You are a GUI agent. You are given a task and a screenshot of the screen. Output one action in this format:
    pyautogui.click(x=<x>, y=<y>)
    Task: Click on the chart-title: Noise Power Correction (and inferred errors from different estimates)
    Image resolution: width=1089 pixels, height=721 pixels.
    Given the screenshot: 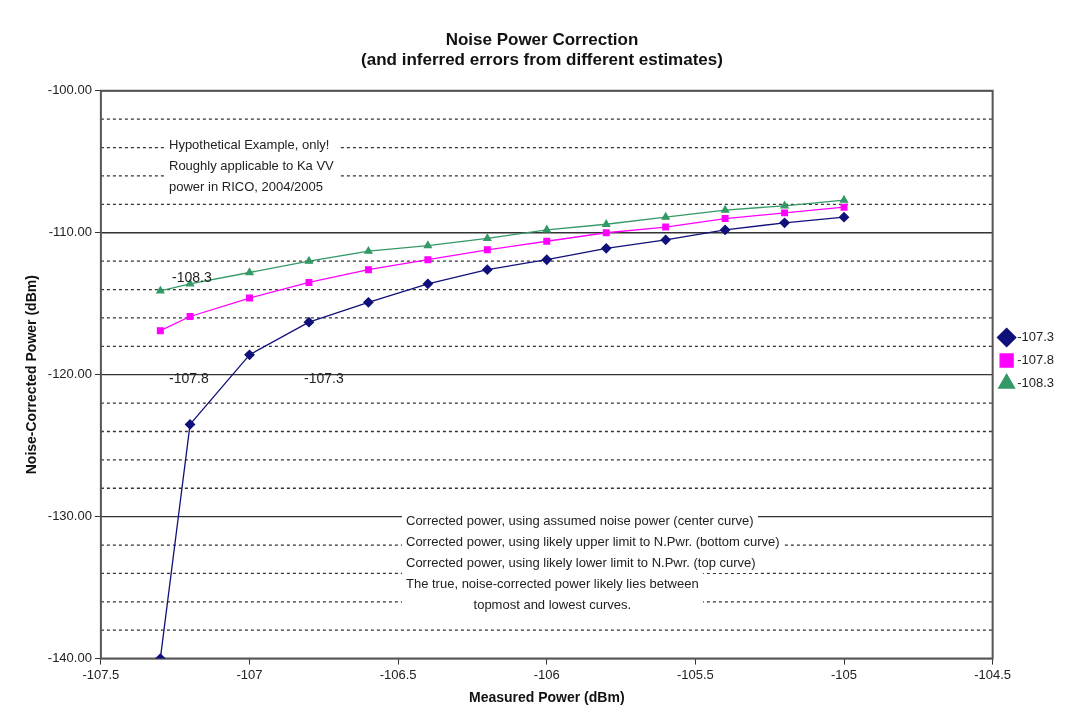 What is the action you would take?
    pyautogui.click(x=542, y=49)
    